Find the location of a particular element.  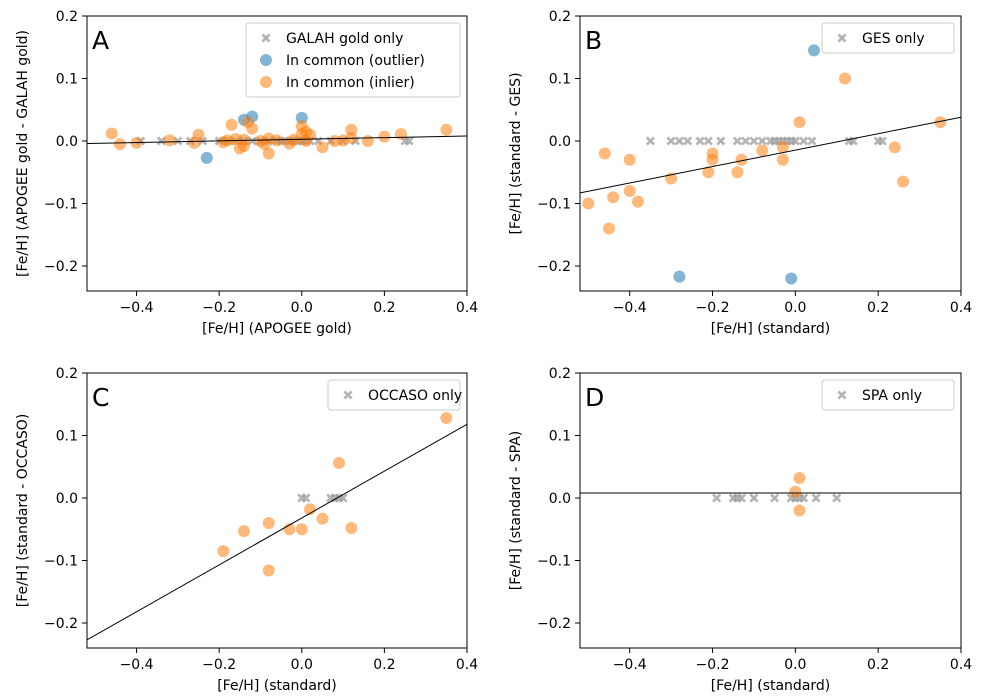

x-tick-label: 0.2 is located at coordinates (878, 308).